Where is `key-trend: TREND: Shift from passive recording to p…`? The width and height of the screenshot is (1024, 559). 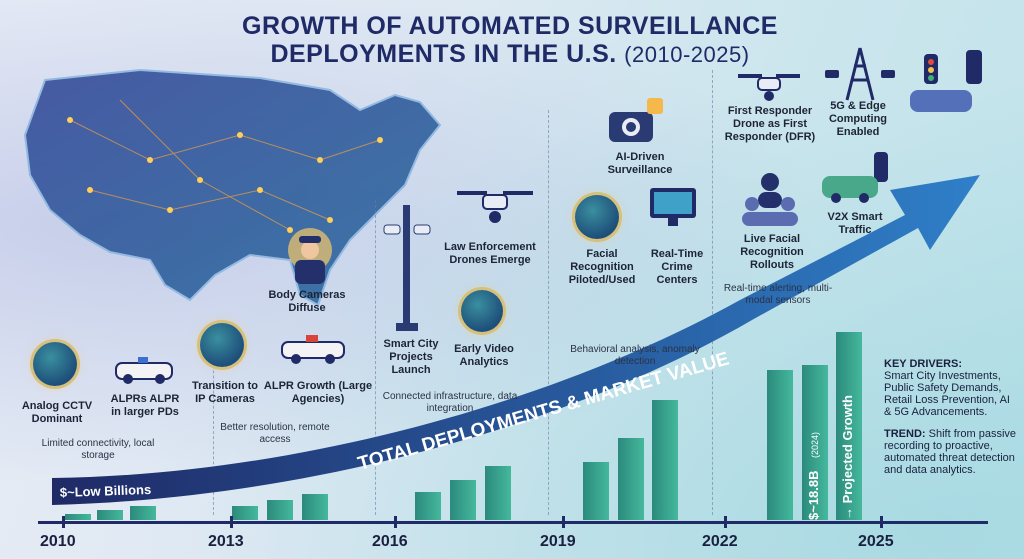
key-trend: TREND: Shift from passive recording to p… is located at coordinates (950, 452).